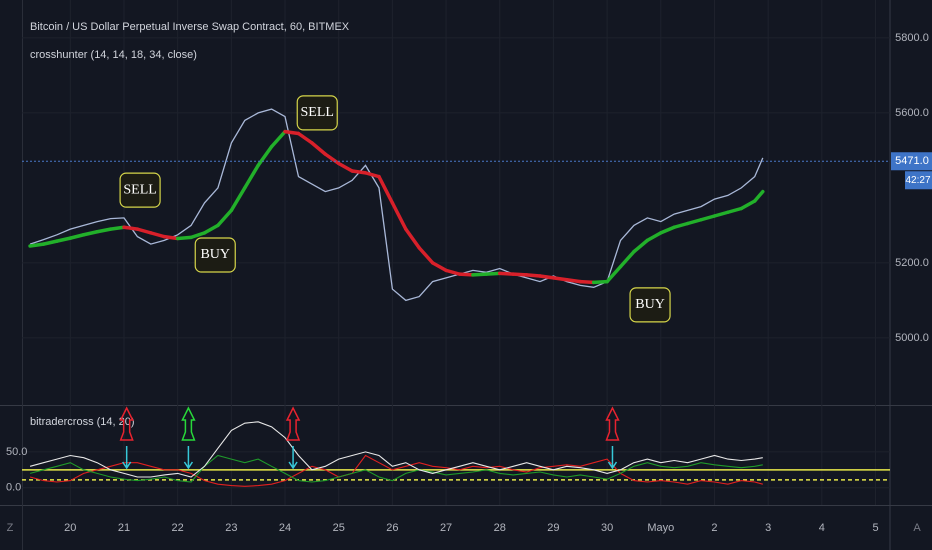 Image resolution: width=932 pixels, height=550 pixels. What do you see at coordinates (553, 528) in the screenshot?
I see `x-tick-label: 29` at bounding box center [553, 528].